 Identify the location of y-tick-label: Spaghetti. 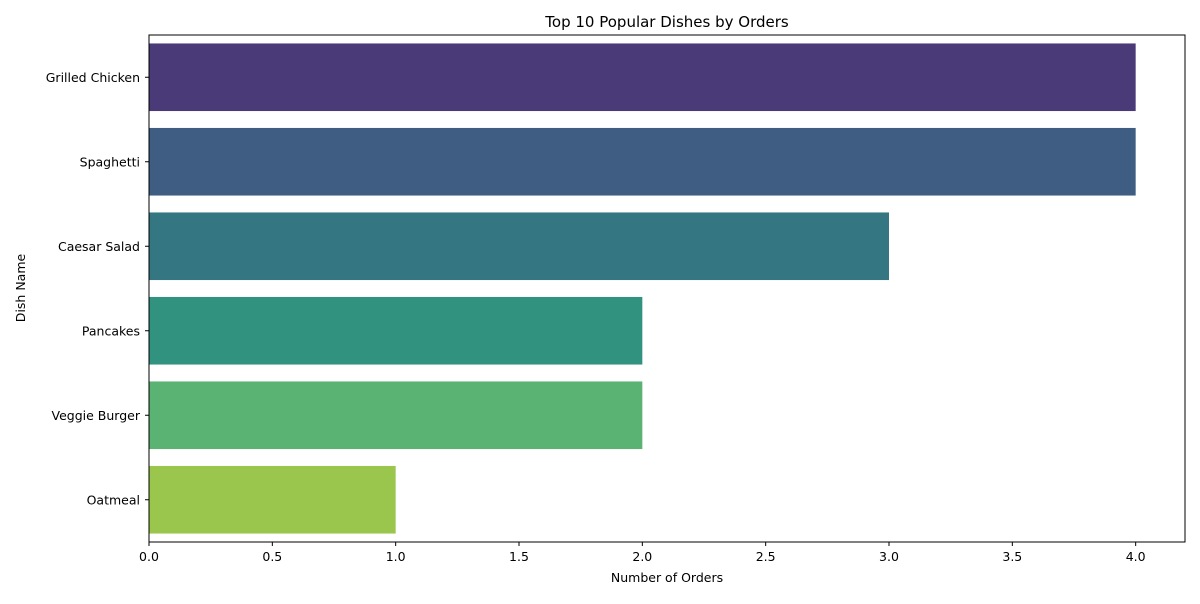
(110, 161).